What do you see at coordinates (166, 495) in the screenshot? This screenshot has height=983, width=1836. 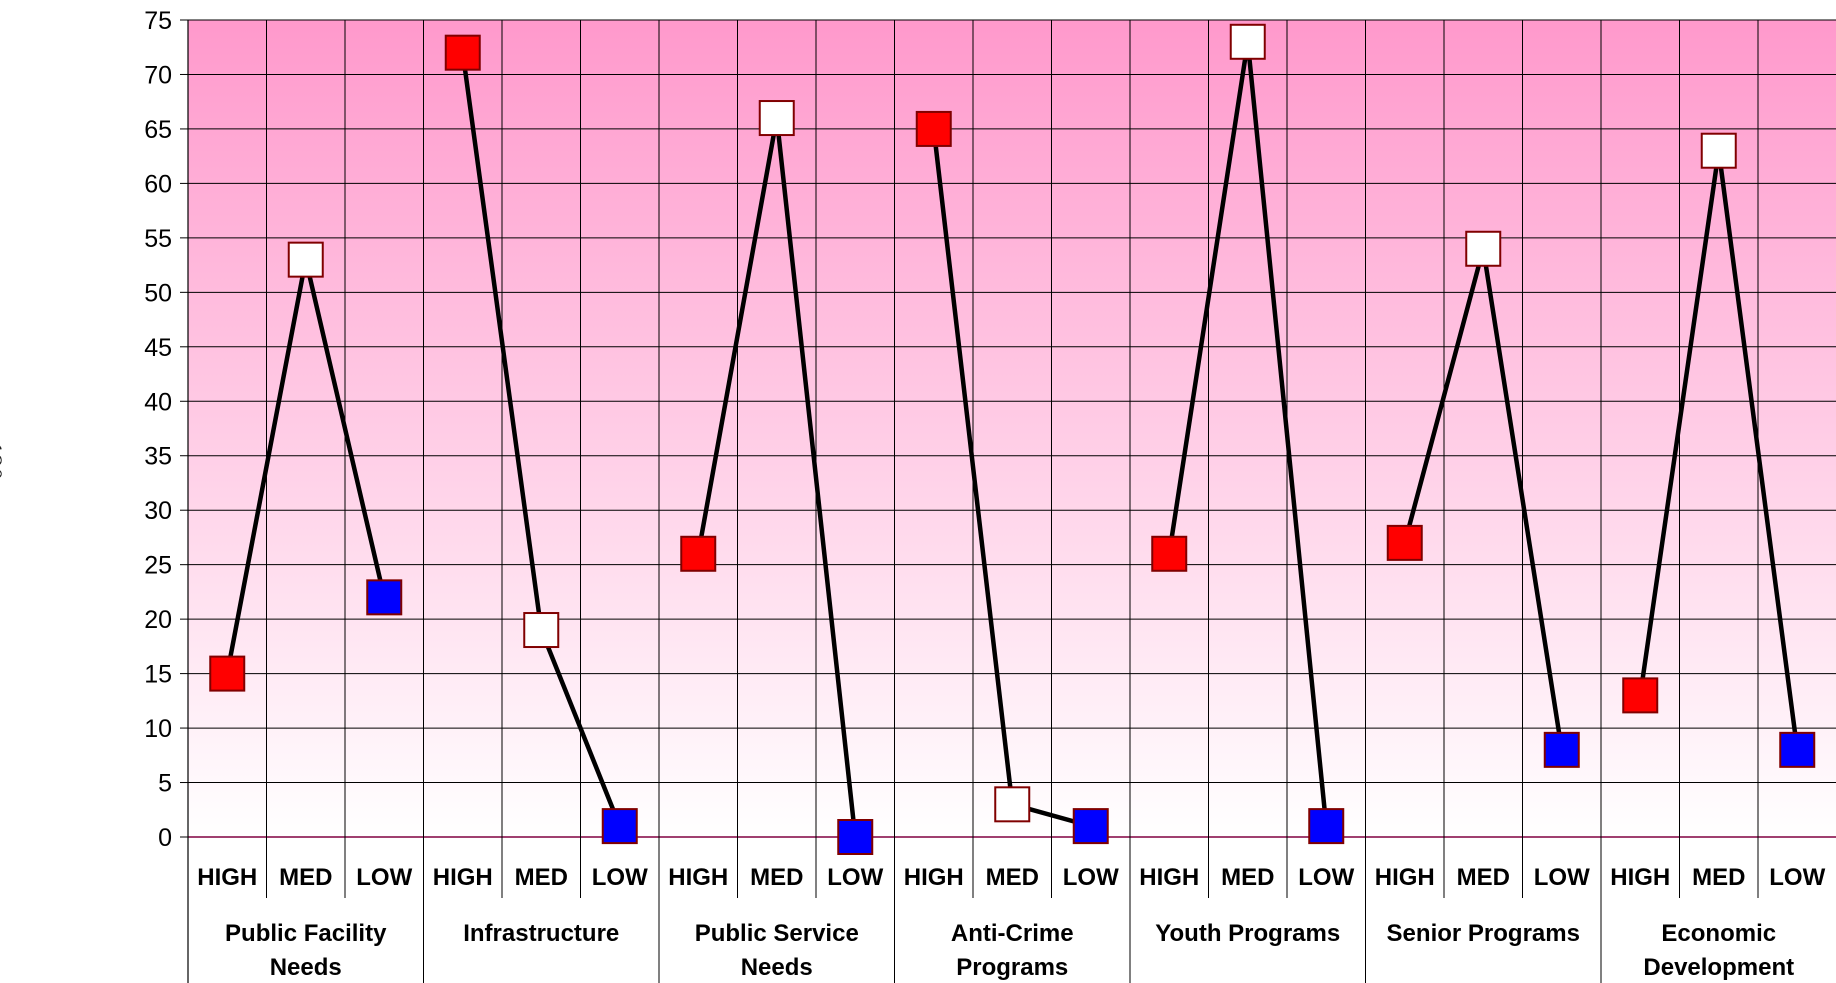 I see `y-axis: 0 5 10 15 20 25 30 35 40 45 50 55 60 65 70 75` at bounding box center [166, 495].